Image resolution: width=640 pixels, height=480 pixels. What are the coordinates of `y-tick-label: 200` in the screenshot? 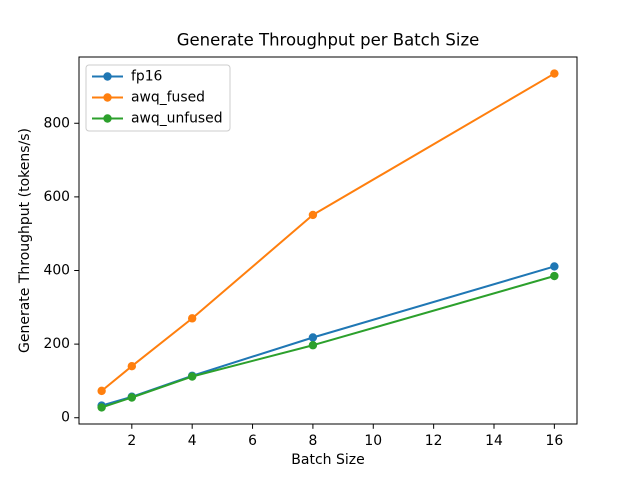 It's located at (56, 344).